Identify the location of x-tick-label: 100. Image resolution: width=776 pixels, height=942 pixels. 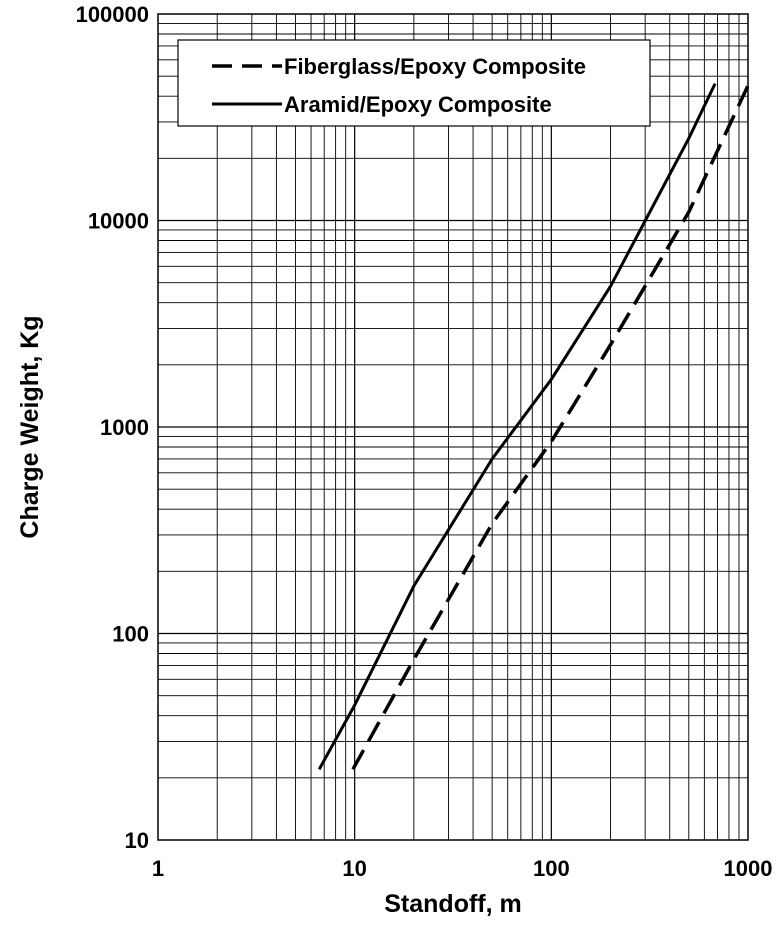
(551, 868).